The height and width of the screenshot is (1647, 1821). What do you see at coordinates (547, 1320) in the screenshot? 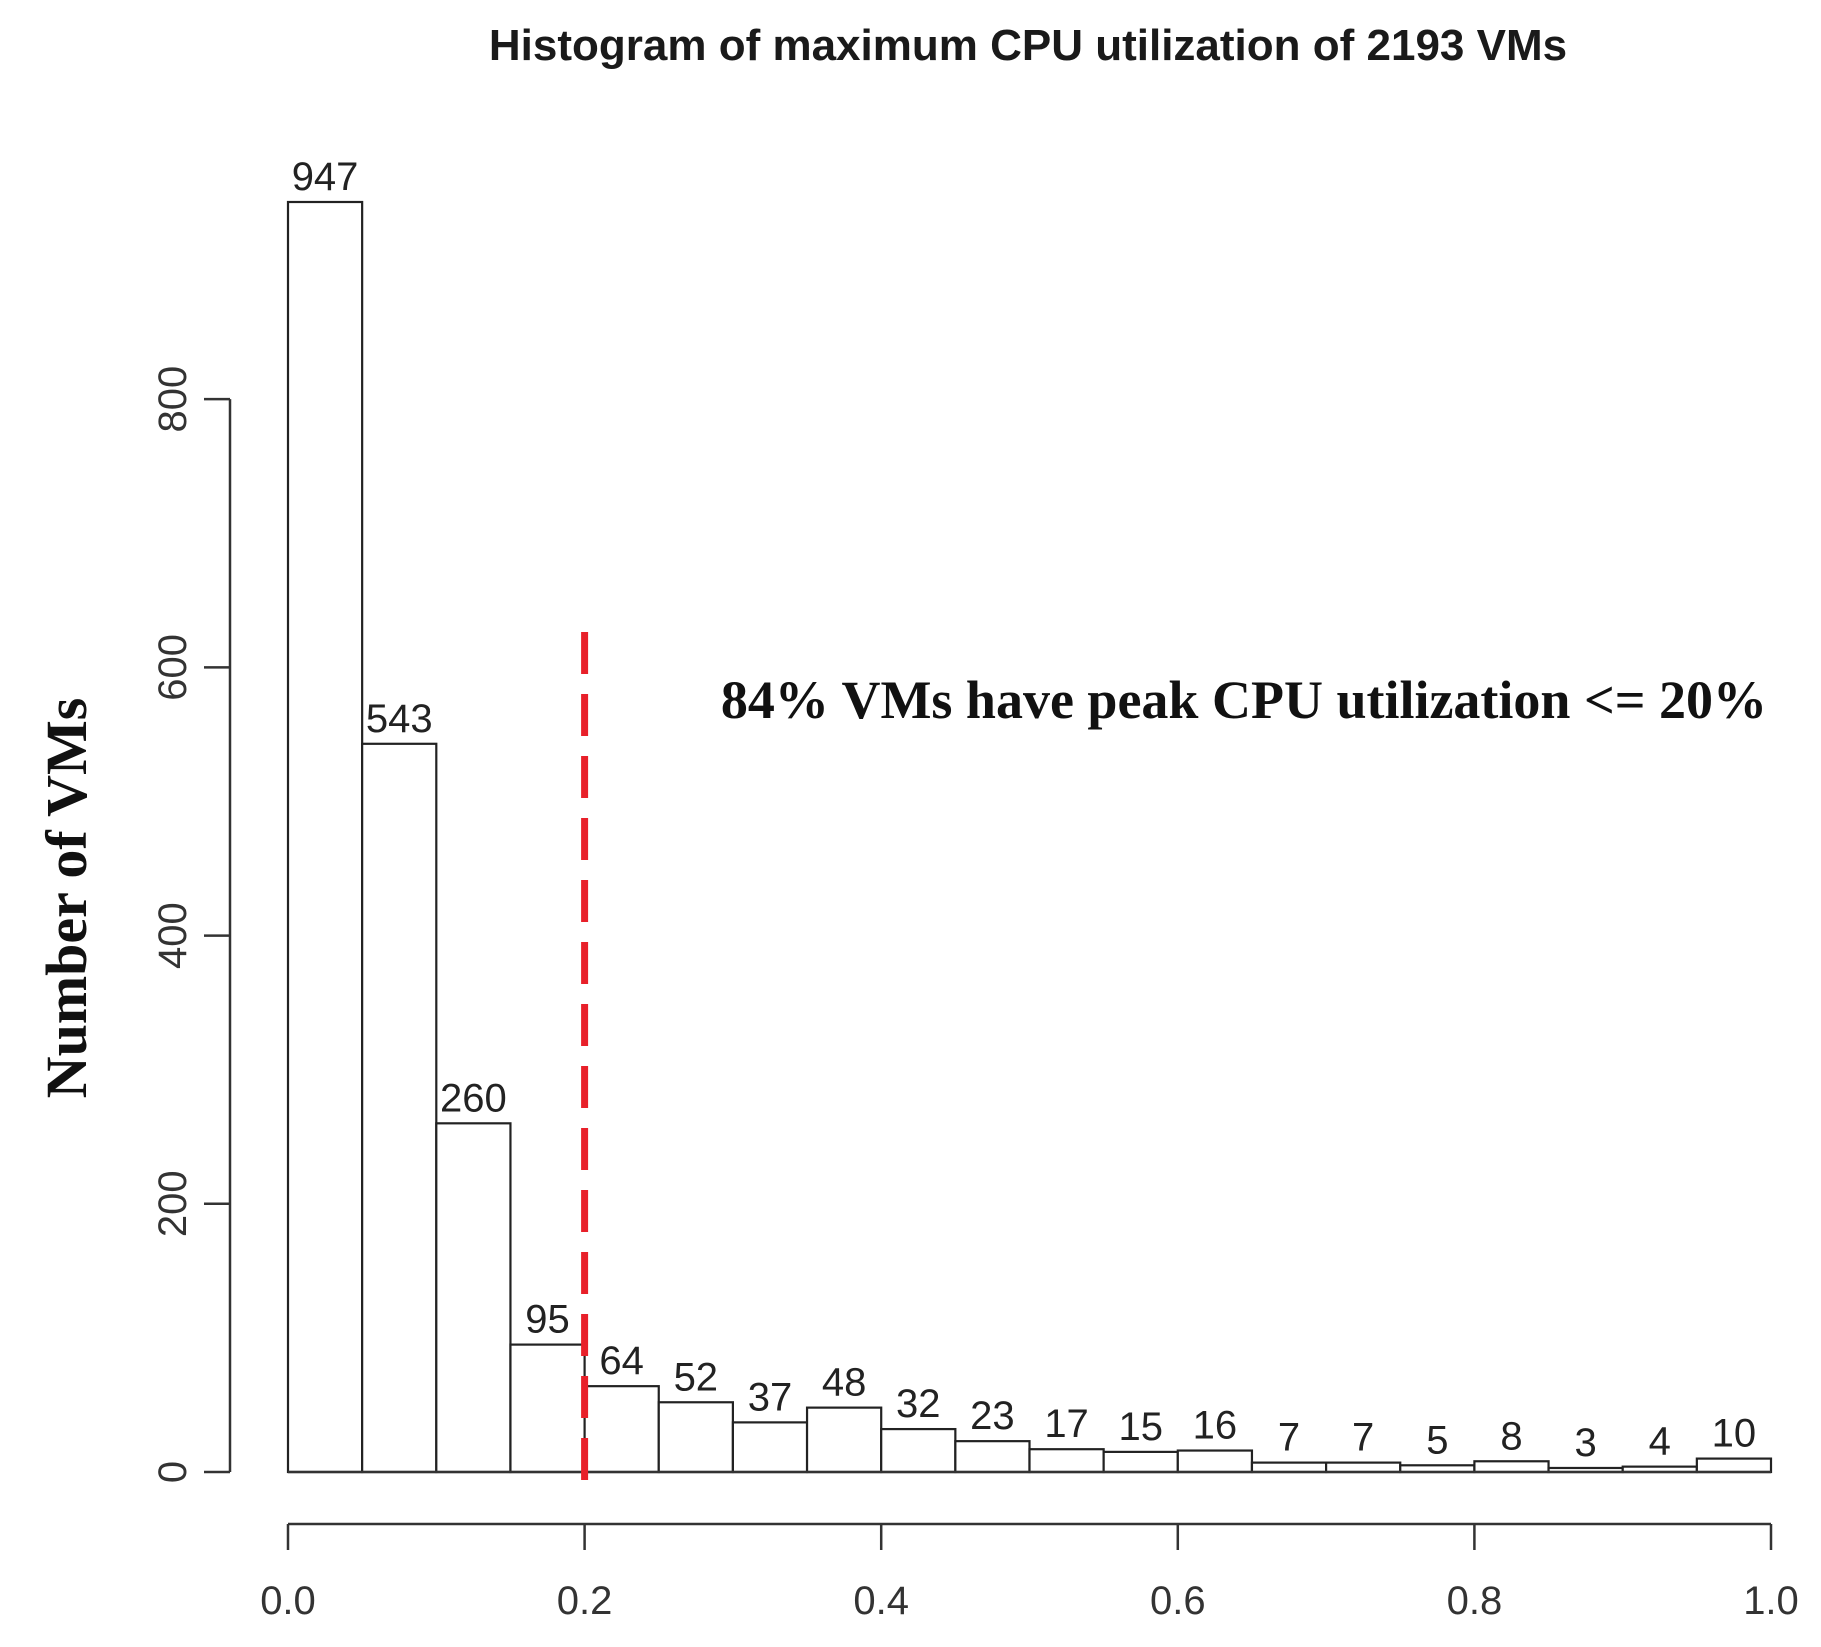
I see `bar-value-label: 95` at bounding box center [547, 1320].